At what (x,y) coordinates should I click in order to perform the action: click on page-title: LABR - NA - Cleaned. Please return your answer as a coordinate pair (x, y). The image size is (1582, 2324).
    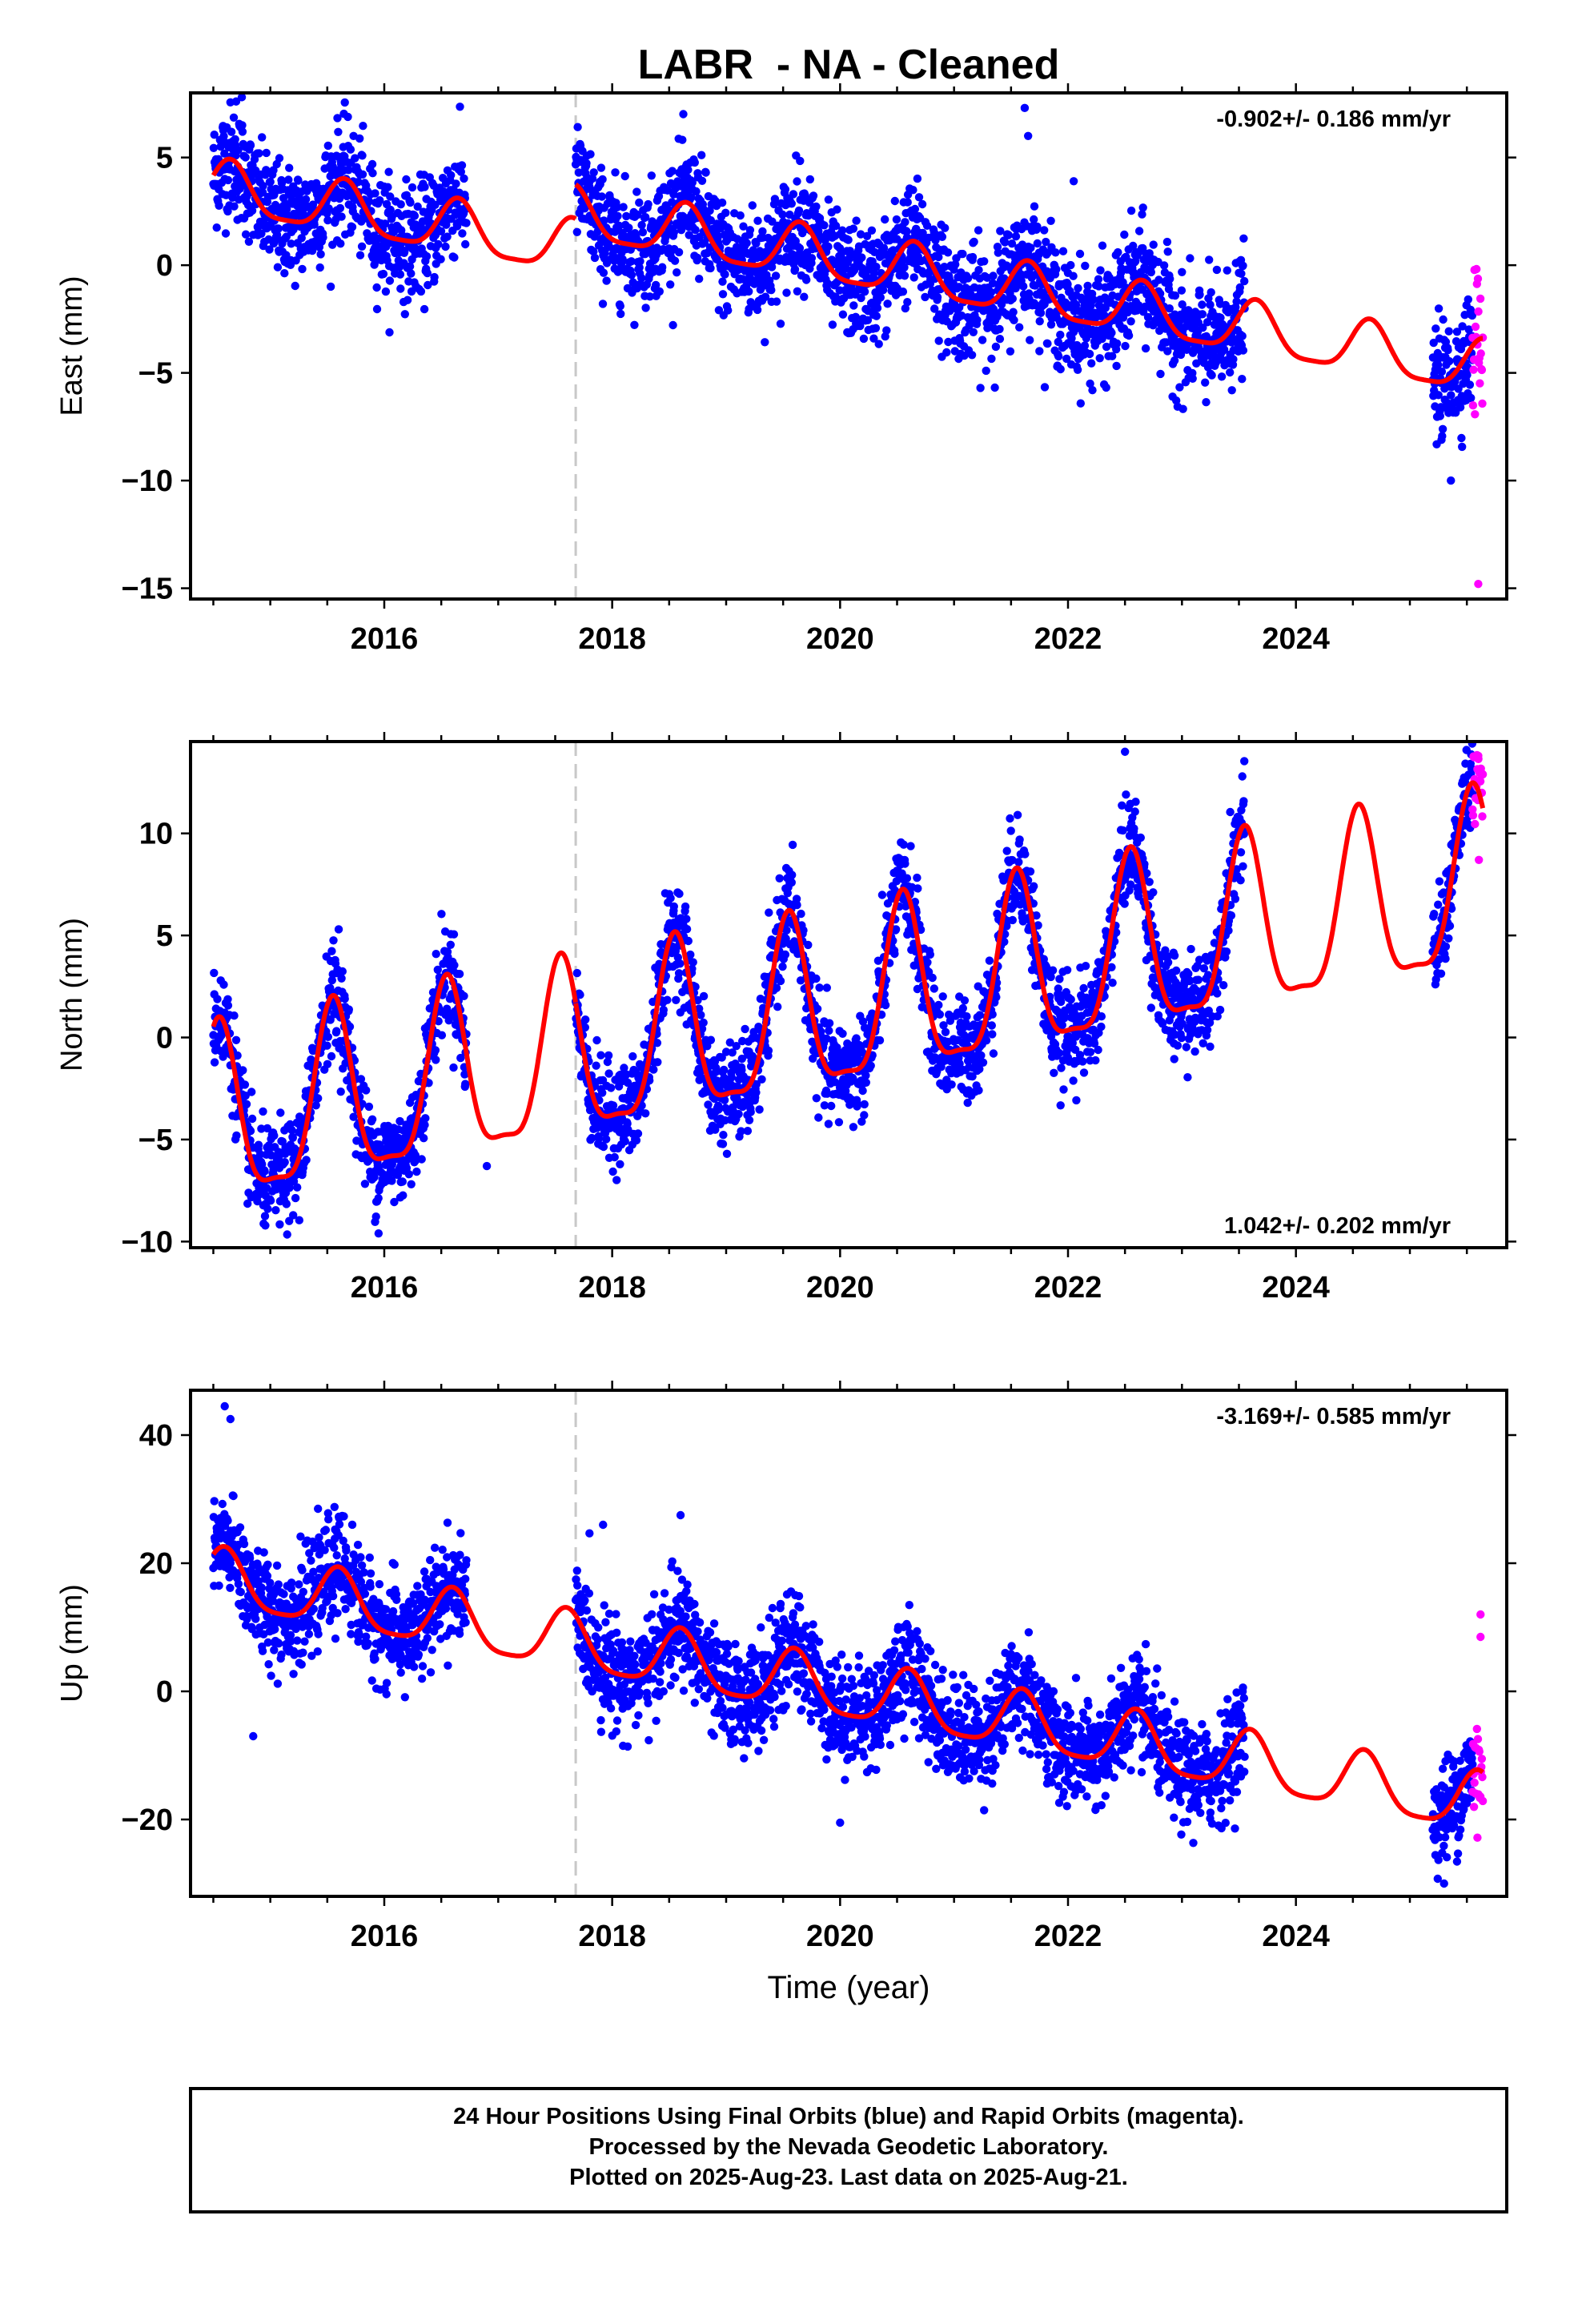
    Looking at the image, I should click on (849, 65).